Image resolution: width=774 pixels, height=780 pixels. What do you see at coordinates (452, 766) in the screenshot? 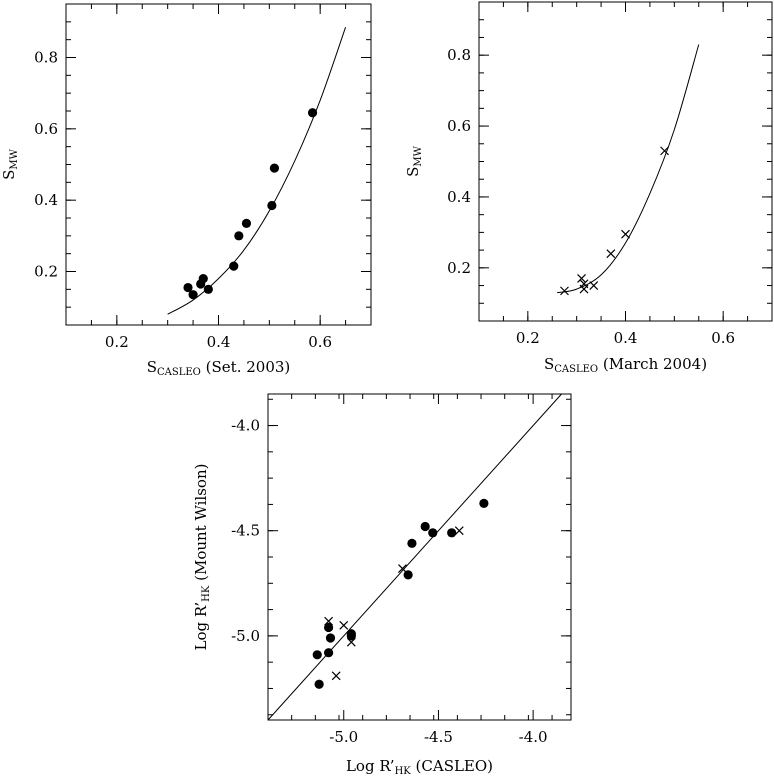
I see `axis-label-suffix: (CASLEO)` at bounding box center [452, 766].